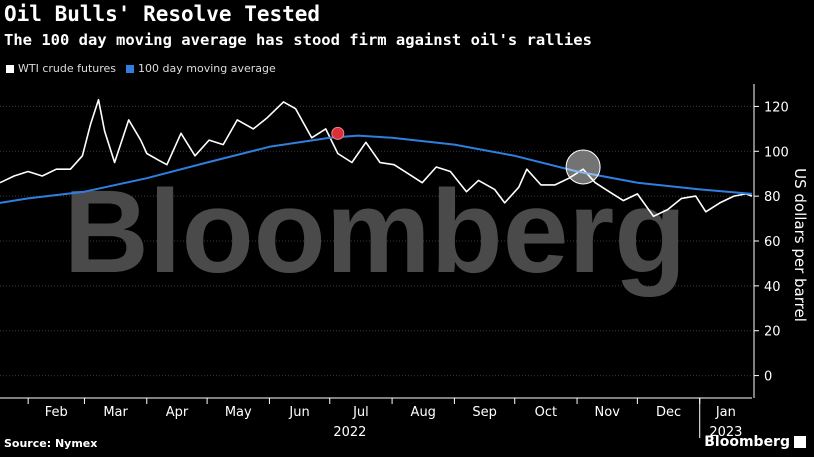  What do you see at coordinates (608, 412) in the screenshot?
I see `x-tick-label: Nov` at bounding box center [608, 412].